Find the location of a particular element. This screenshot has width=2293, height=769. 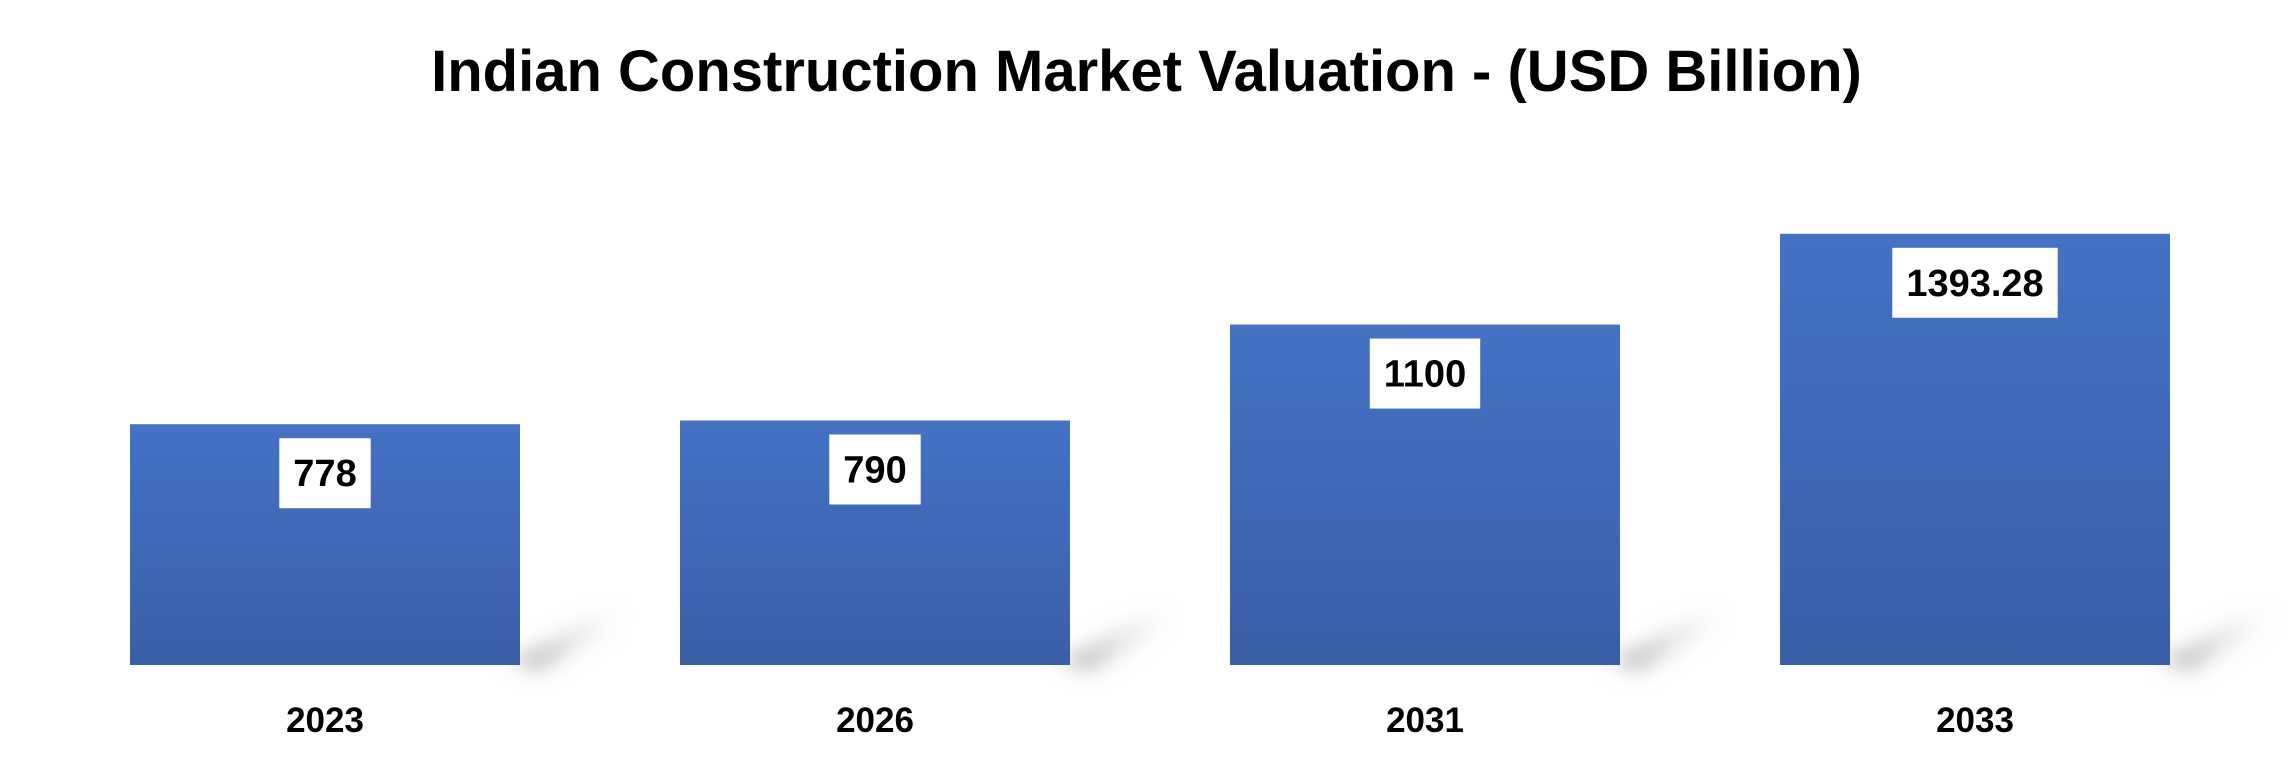

data-label-text-2031: 1100 is located at coordinates (1425, 375).